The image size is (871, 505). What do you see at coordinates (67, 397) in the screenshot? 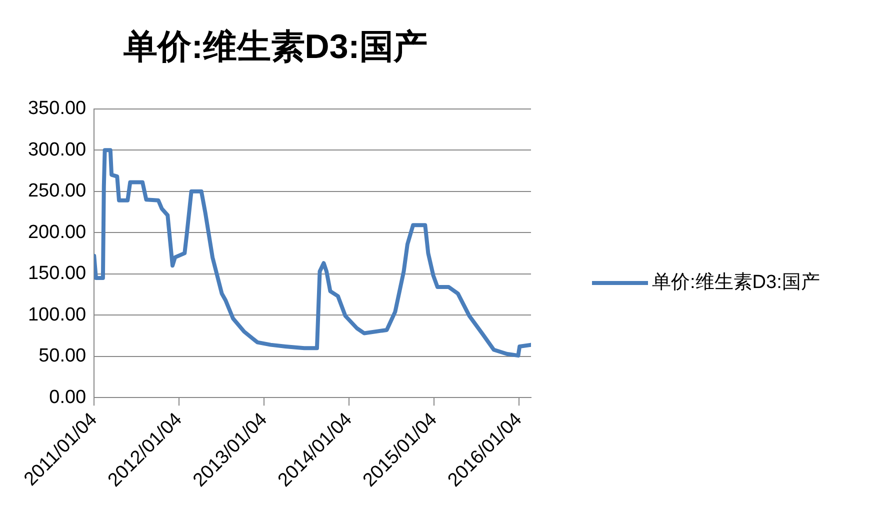
I see `y-tick-label: 0.00` at bounding box center [67, 397].